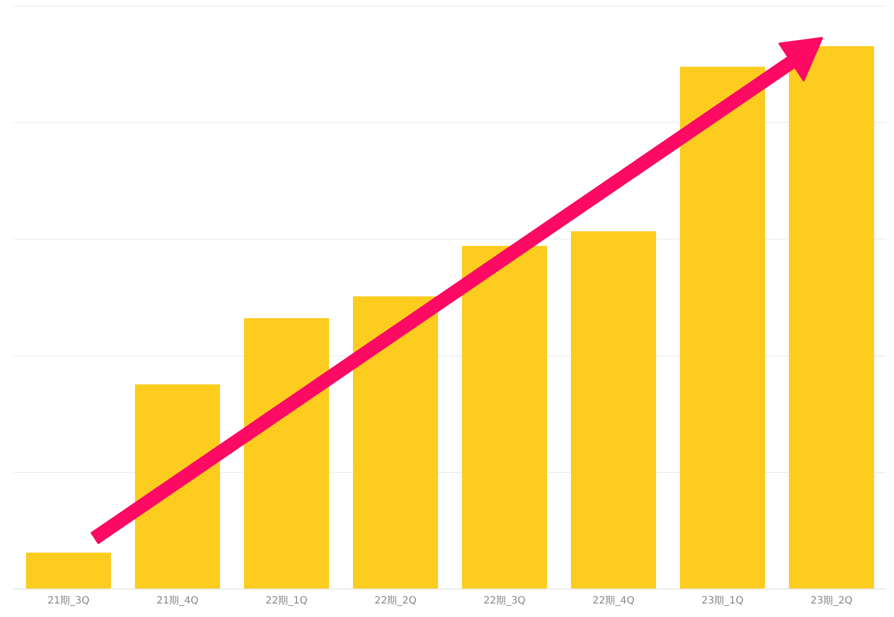 The image size is (894, 617). What do you see at coordinates (613, 600) in the screenshot?
I see `x-tick-label: 22期_4Q` at bounding box center [613, 600].